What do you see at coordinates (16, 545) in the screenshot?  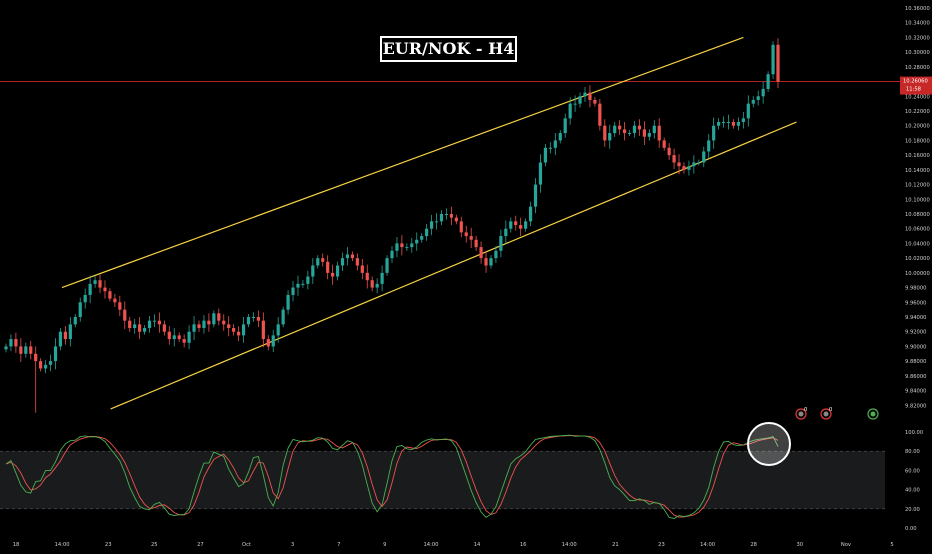 I see `time-tick-label: 18` at bounding box center [16, 545].